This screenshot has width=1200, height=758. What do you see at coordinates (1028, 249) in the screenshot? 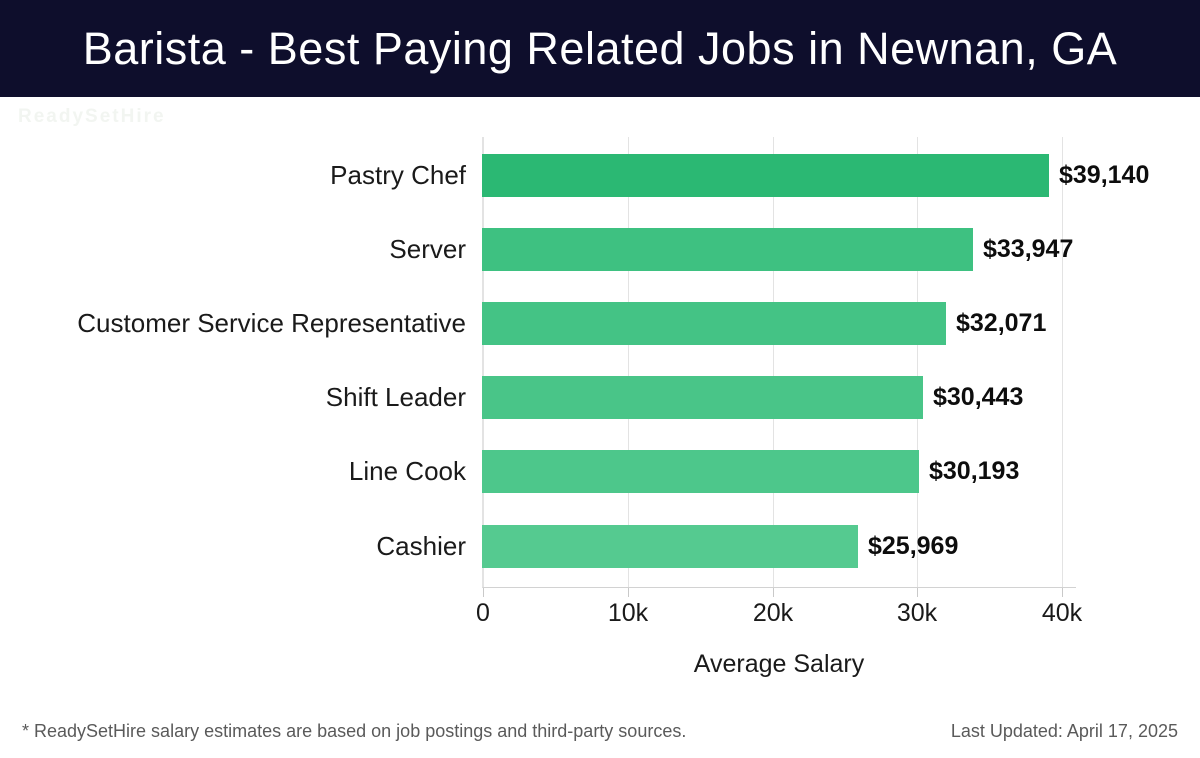
I see `value-label-server: $33,947` at bounding box center [1028, 249].